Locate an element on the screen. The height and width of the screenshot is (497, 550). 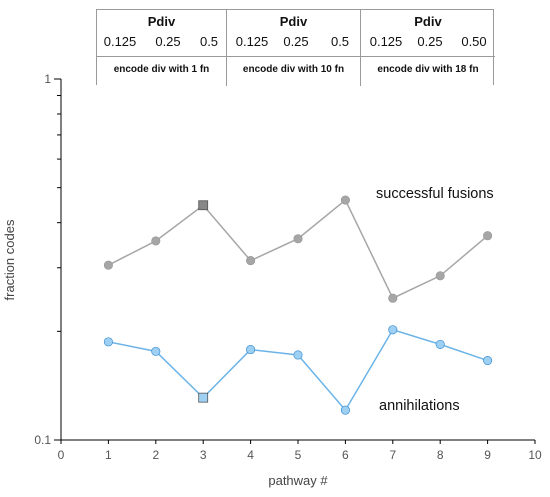
x-tick-label: 2 is located at coordinates (155, 455).